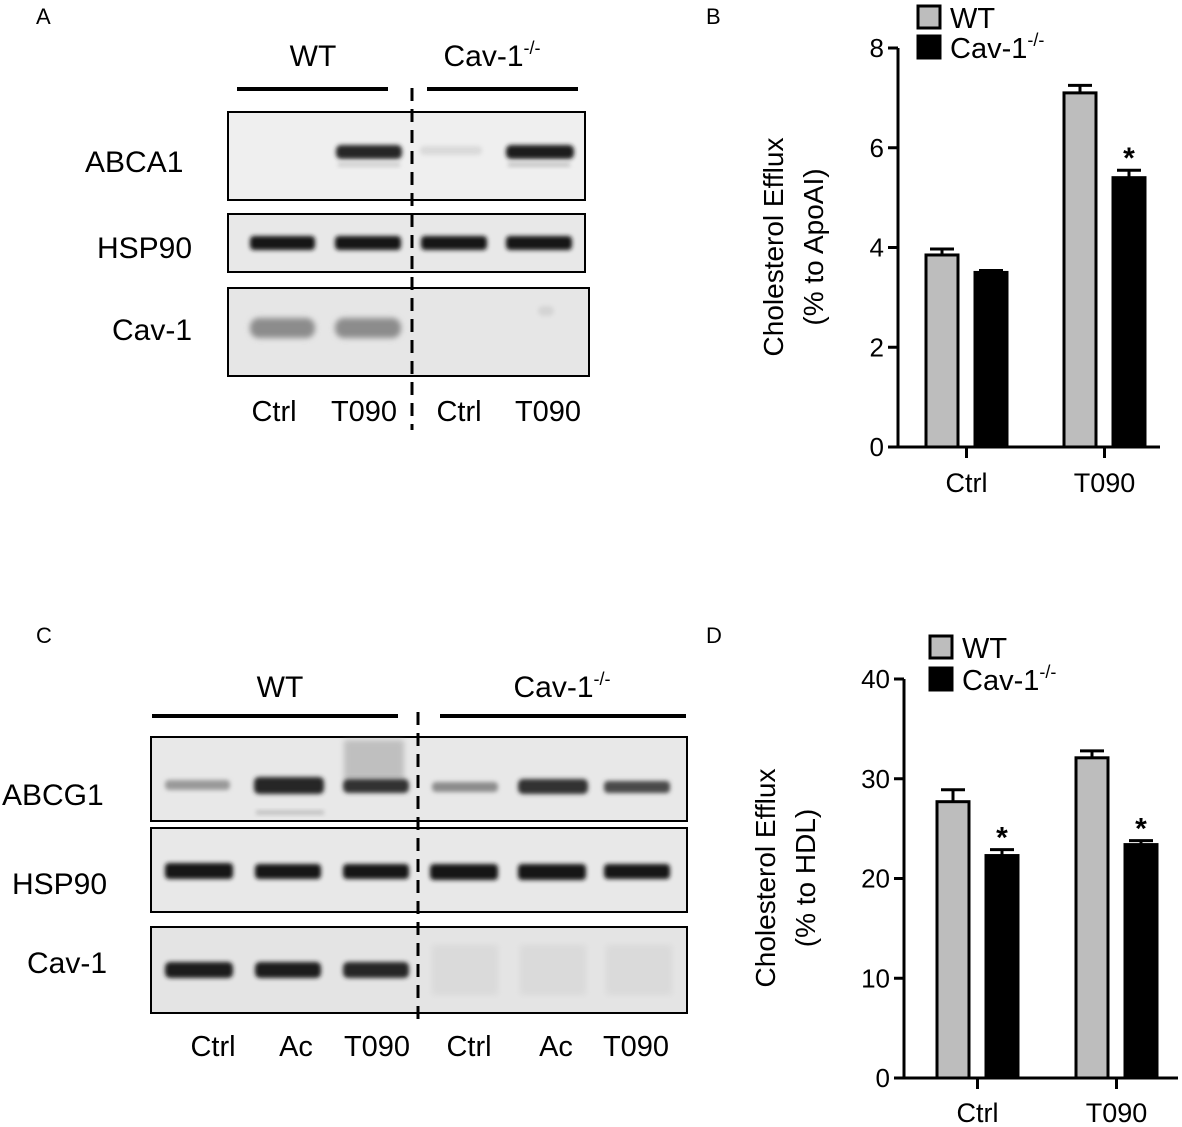 This screenshot has width=1182, height=1127. What do you see at coordinates (561, 686) in the screenshot?
I see `panel-c-group-cav1: Cav-1-/-` at bounding box center [561, 686].